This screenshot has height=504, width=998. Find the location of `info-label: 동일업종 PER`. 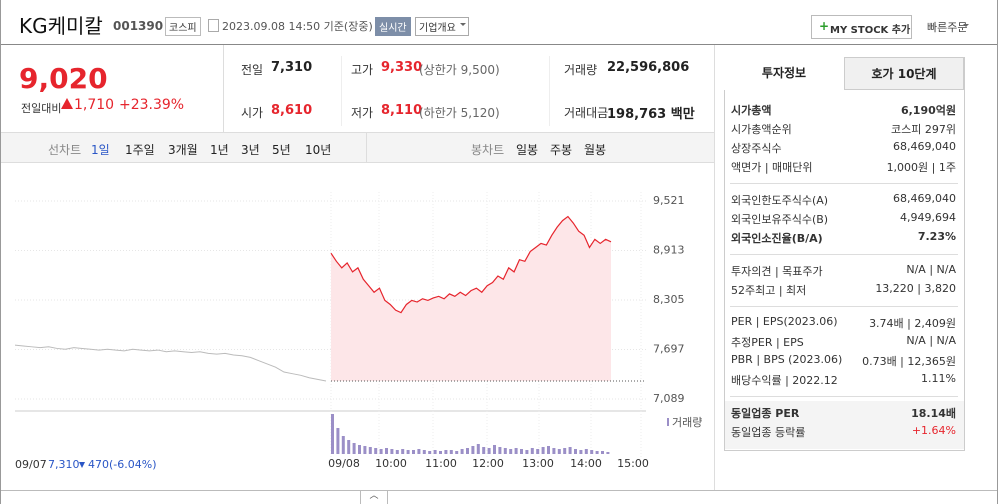

info-label: 동일업종 PER is located at coordinates (765, 413).